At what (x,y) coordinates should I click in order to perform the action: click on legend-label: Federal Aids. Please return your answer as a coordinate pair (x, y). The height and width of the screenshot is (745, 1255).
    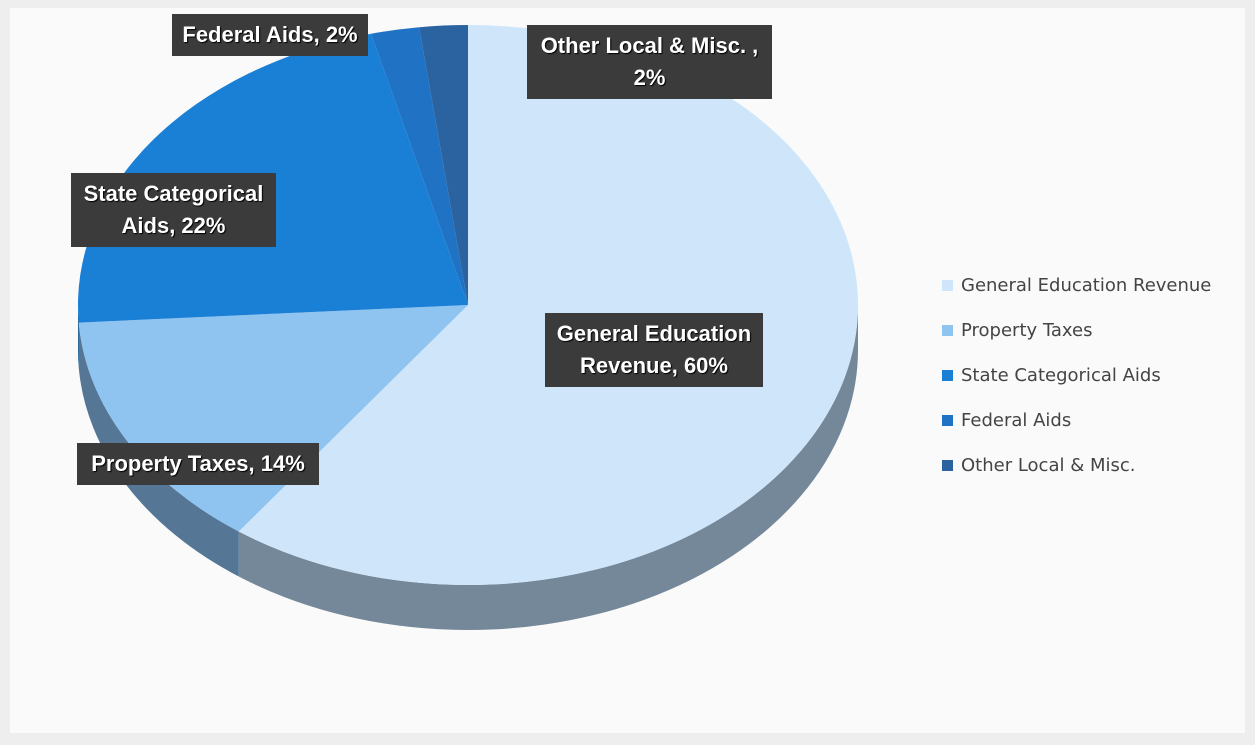
    Looking at the image, I should click on (1016, 420).